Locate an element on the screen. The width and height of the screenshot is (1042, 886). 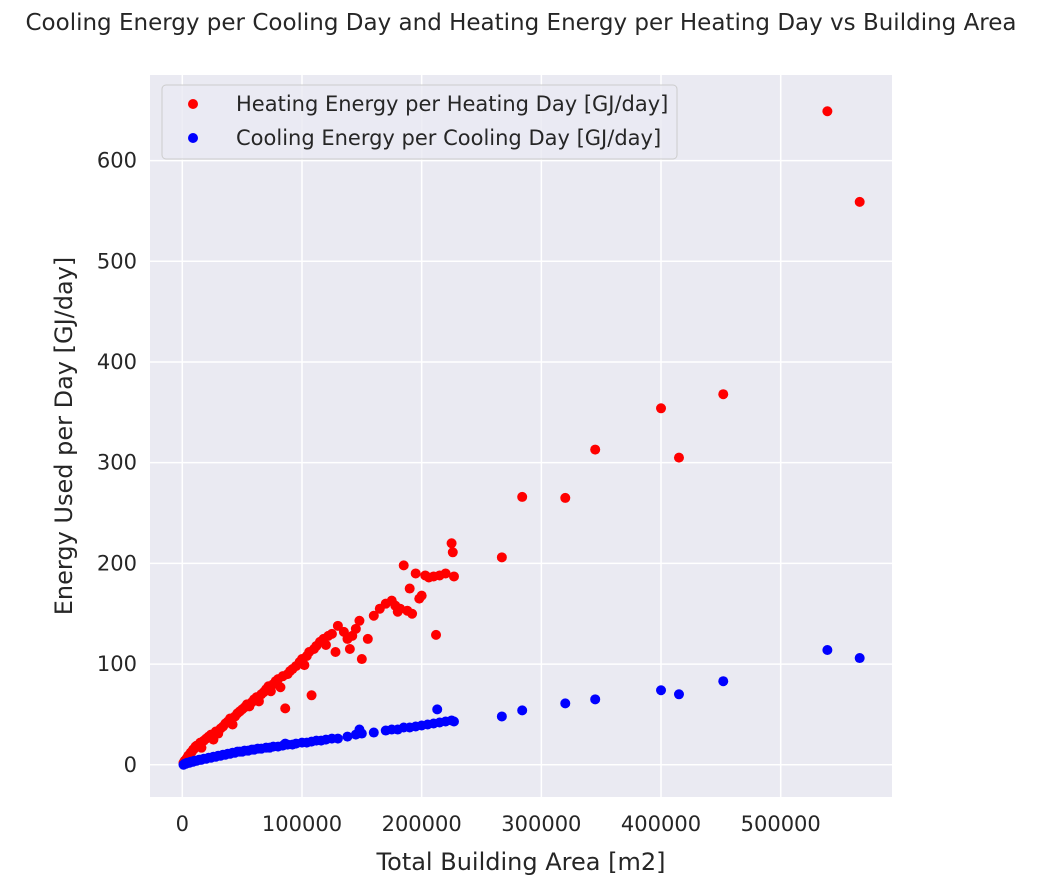
x-tick-label: 200000 is located at coordinates (422, 824).